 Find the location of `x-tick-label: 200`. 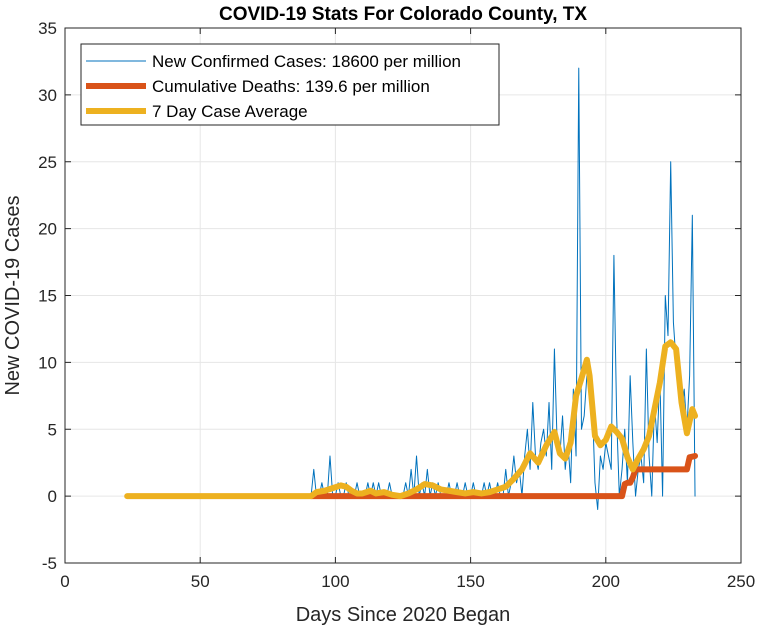

x-tick-label: 200 is located at coordinates (606, 581).